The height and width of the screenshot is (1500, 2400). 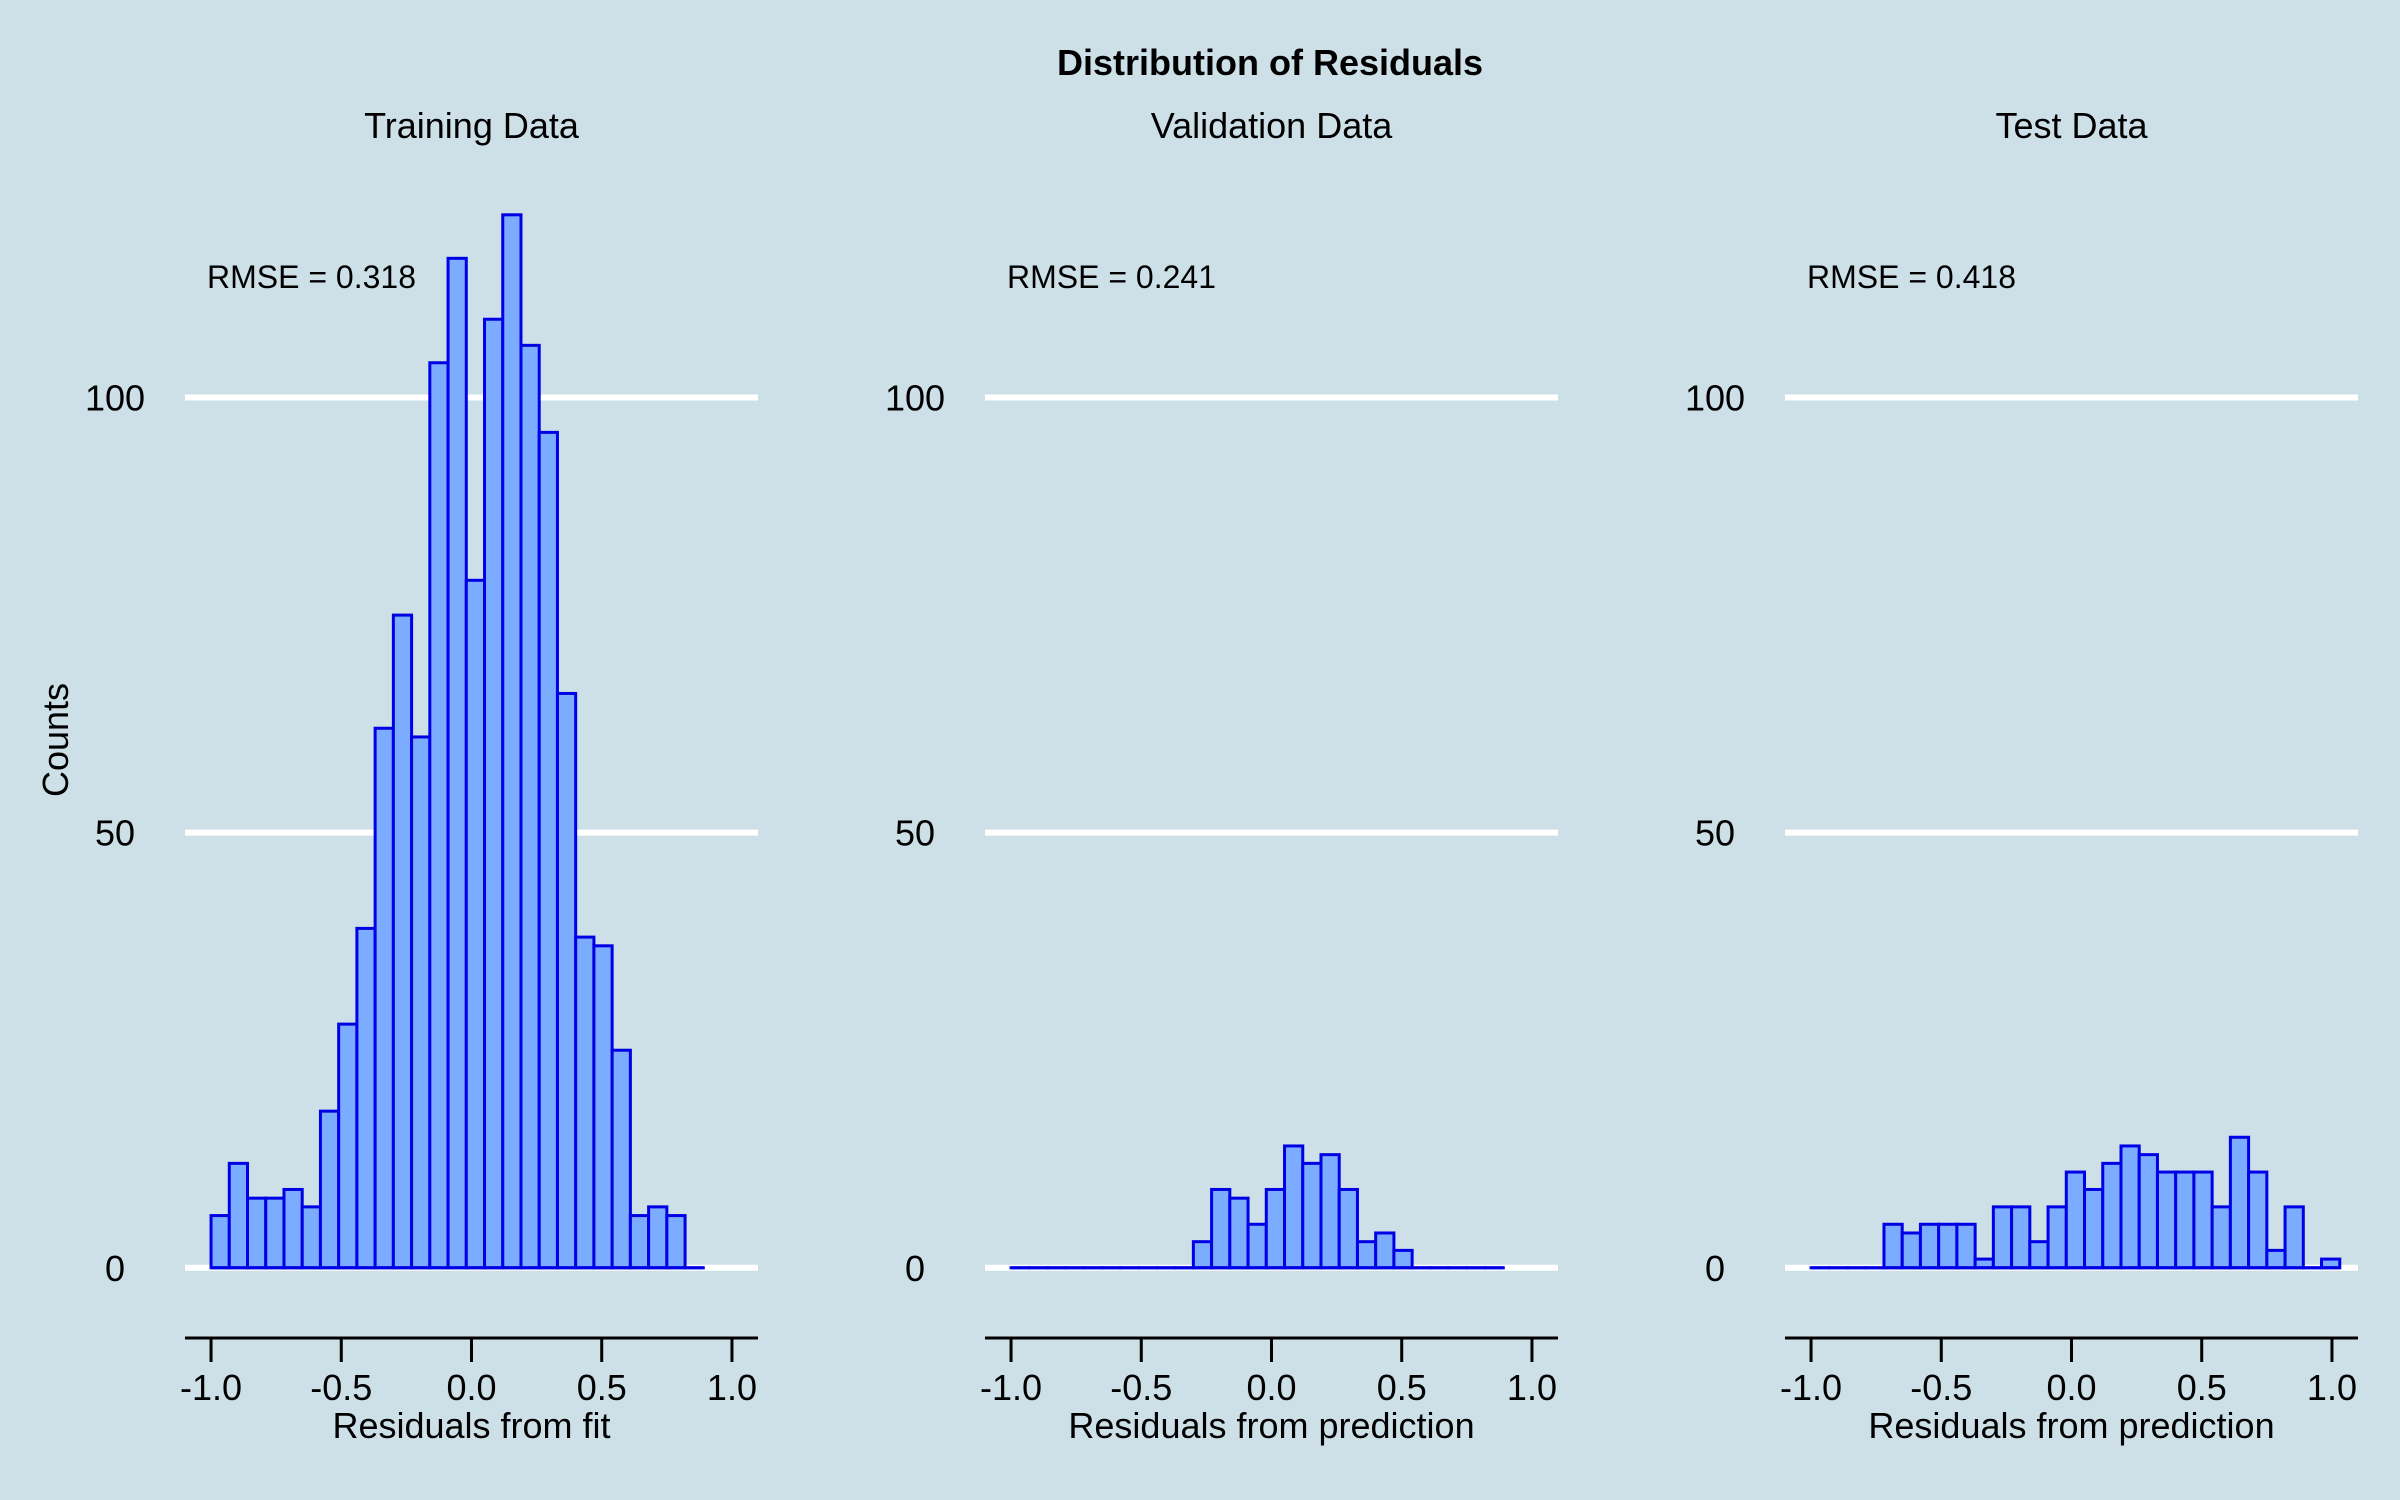 What do you see at coordinates (1272, 125) in the screenshot?
I see `panel-title: Validation Data` at bounding box center [1272, 125].